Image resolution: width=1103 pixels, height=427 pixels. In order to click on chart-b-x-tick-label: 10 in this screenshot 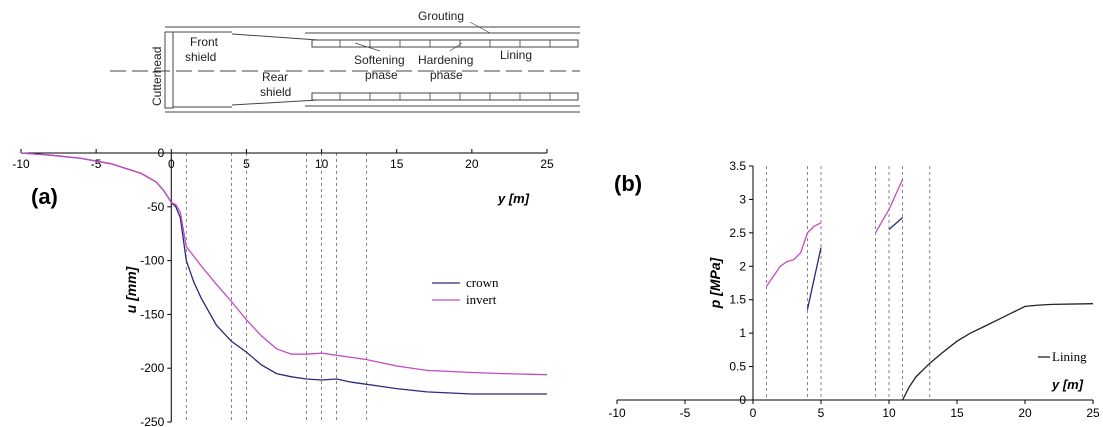, I will do `click(889, 413)`.